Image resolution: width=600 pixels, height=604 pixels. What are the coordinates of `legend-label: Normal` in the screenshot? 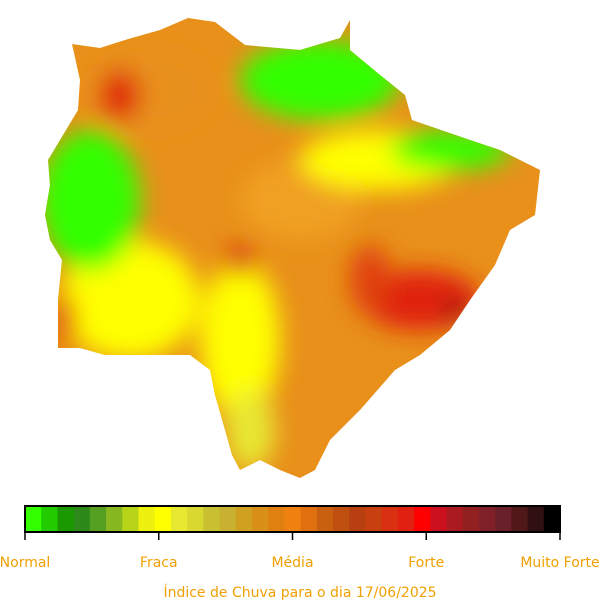 It's located at (25, 563).